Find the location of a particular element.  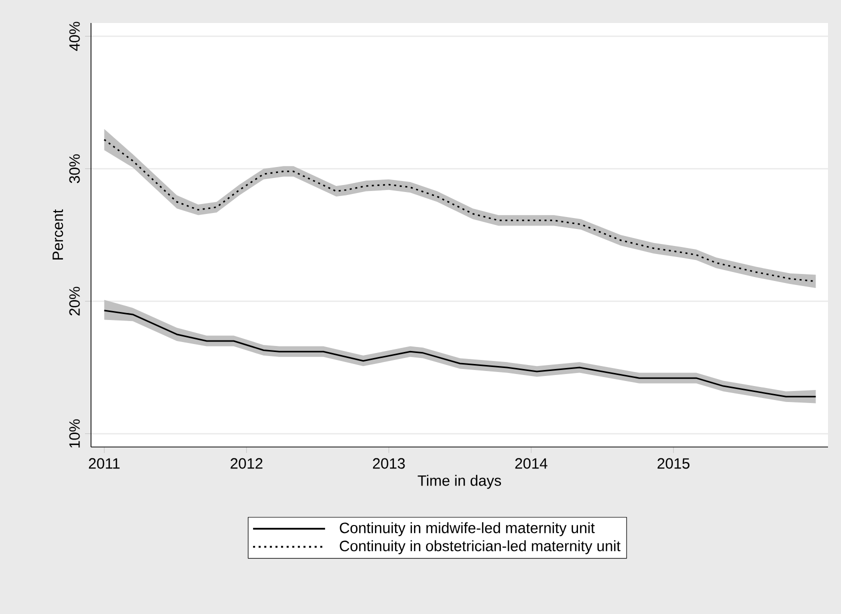

y-axis-title: Percent is located at coordinates (58, 234).